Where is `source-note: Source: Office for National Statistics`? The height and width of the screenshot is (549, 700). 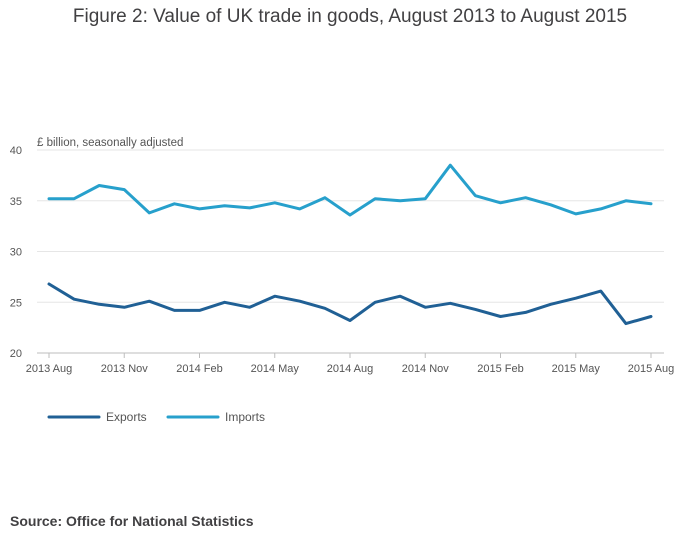 source-note: Source: Office for National Statistics is located at coordinates (132, 521).